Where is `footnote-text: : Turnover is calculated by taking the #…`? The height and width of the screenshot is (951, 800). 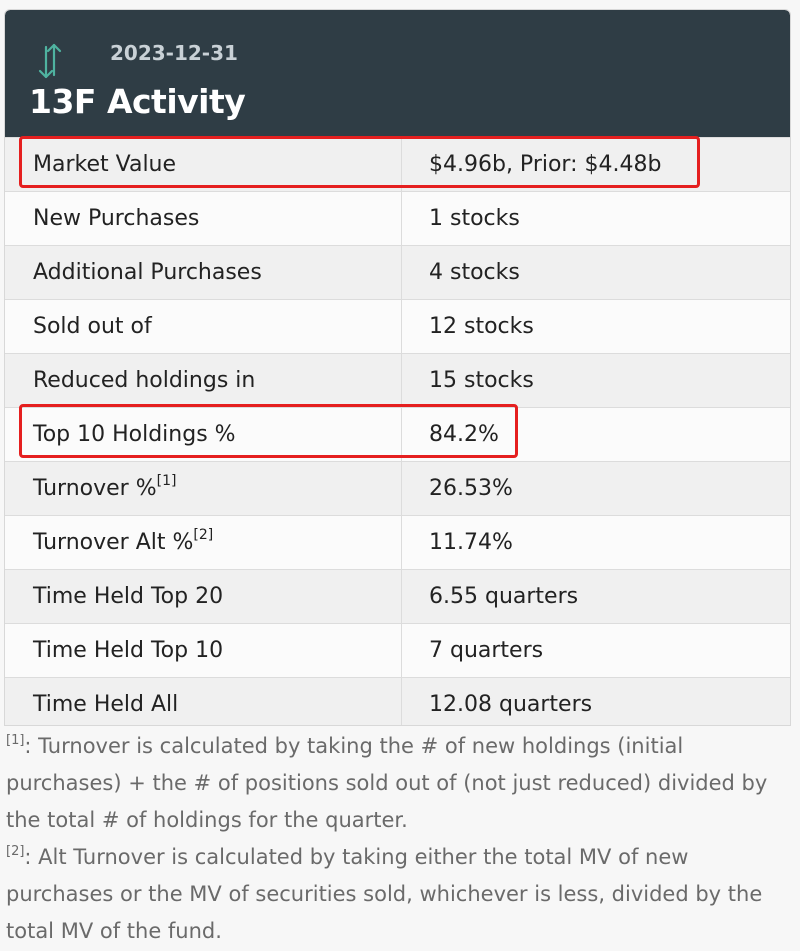 footnote-text: : Turnover is calculated by taking the #… is located at coordinates (387, 783).